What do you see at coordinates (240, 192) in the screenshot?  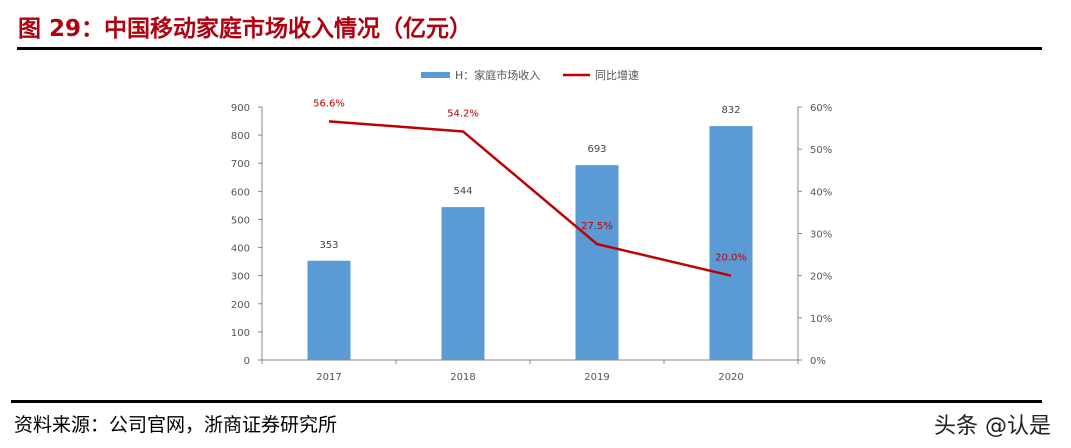 I see `y-tick-label: 600` at bounding box center [240, 192].